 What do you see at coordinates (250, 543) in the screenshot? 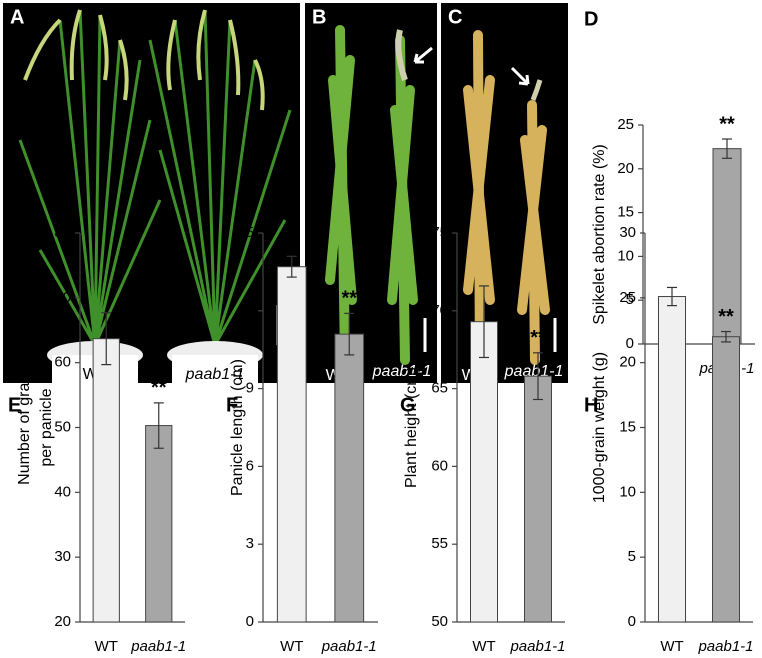
I see `y-tick-label: 3` at bounding box center [250, 543].